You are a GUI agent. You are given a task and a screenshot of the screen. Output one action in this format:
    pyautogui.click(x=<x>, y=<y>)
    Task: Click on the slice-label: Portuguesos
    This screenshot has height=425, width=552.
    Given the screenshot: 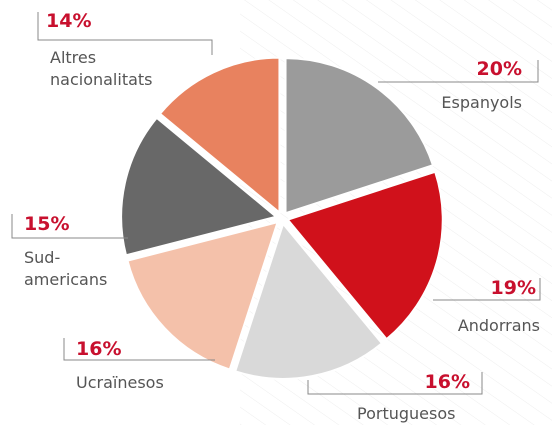 What is the action you would take?
    pyautogui.click(x=406, y=413)
    